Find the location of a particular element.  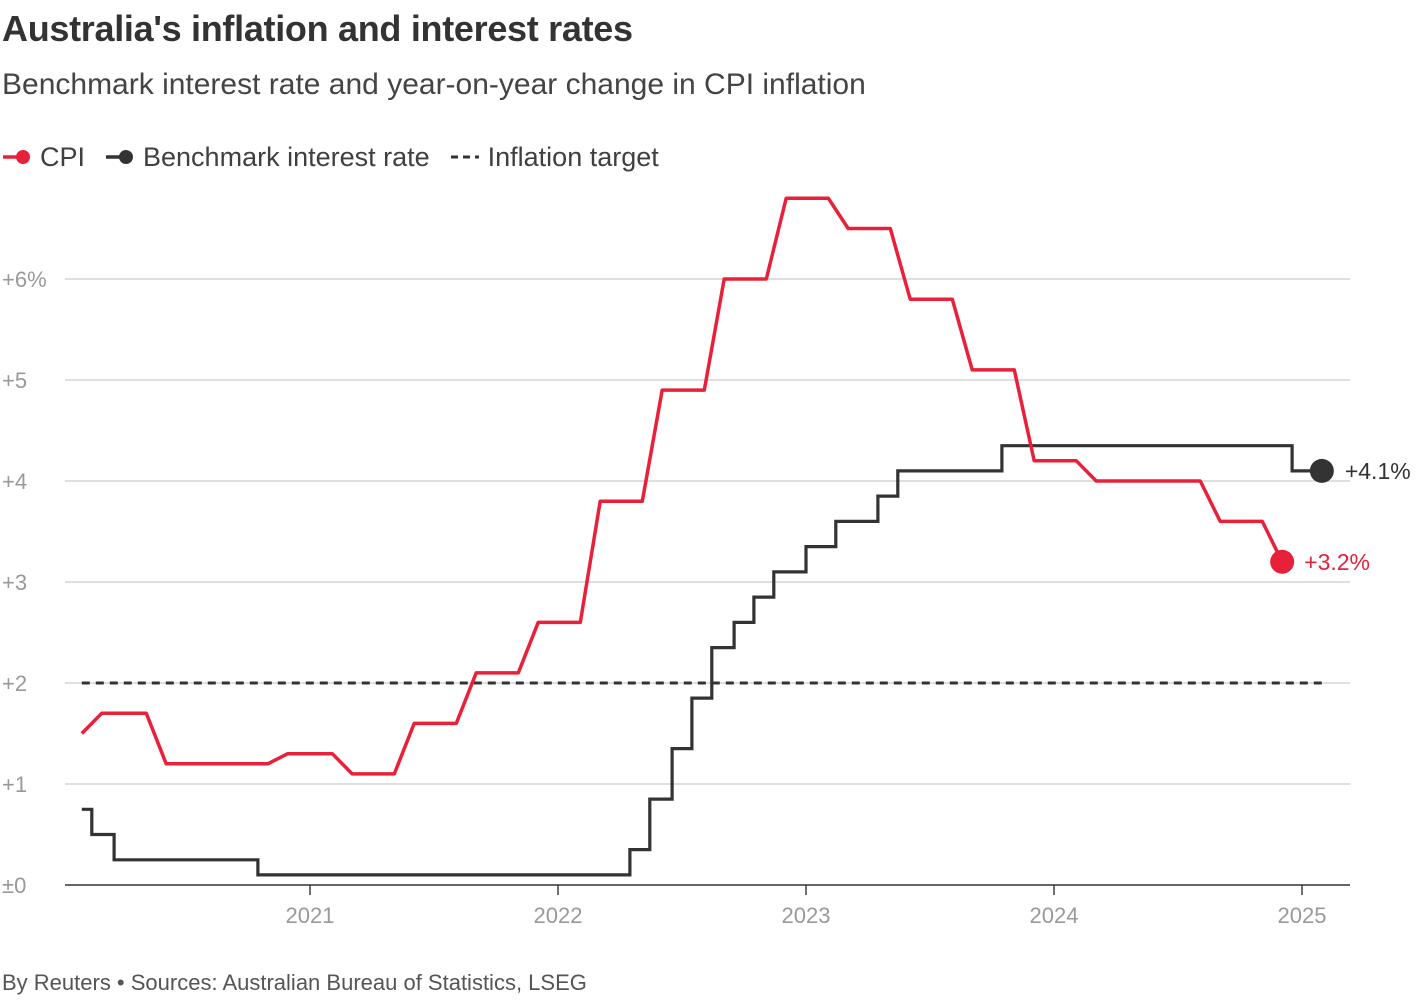

rate-end-label: +4.1% is located at coordinates (1378, 471).